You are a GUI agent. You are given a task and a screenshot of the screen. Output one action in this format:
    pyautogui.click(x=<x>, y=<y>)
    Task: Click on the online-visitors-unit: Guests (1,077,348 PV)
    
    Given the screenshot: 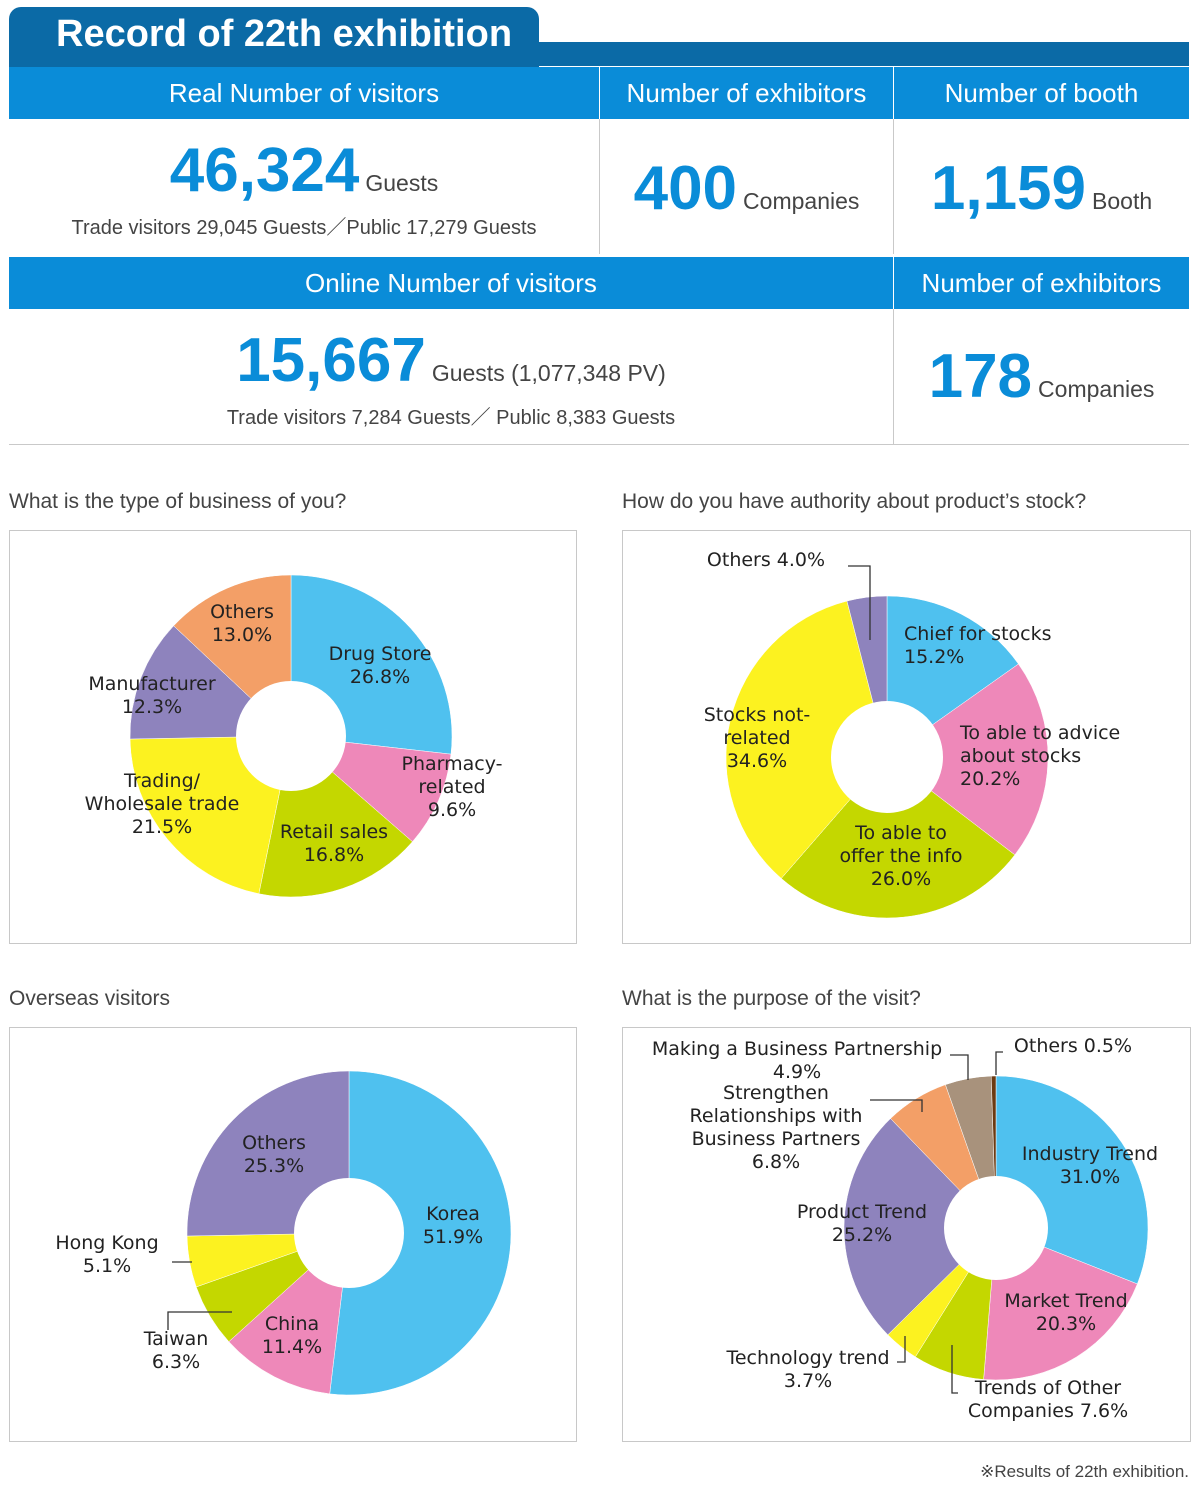 What is the action you would take?
    pyautogui.click(x=548, y=373)
    